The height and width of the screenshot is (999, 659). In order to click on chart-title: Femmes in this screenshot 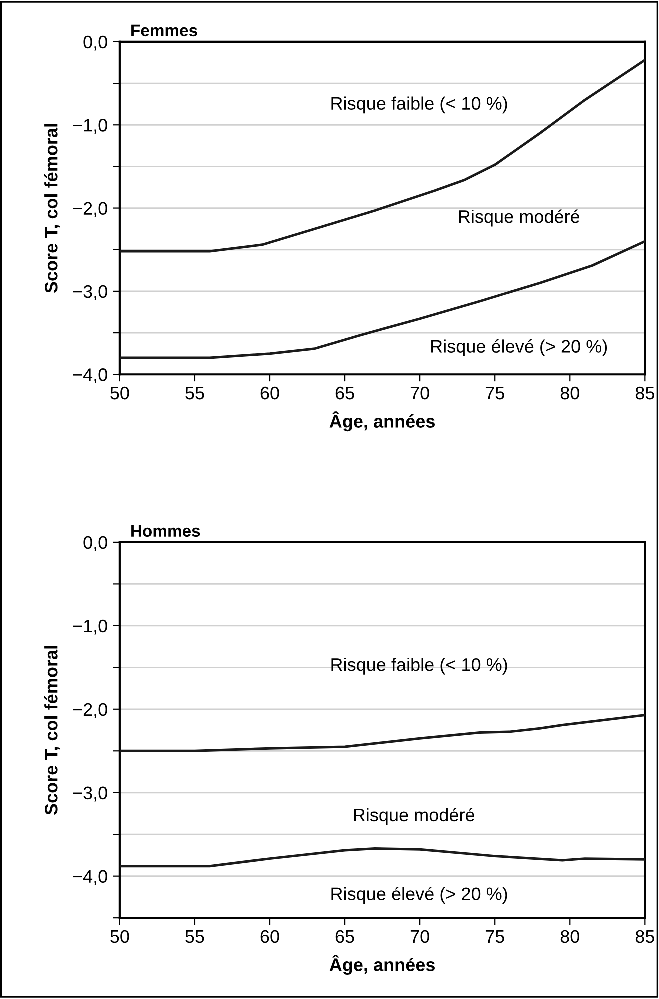, I will do `click(165, 30)`.